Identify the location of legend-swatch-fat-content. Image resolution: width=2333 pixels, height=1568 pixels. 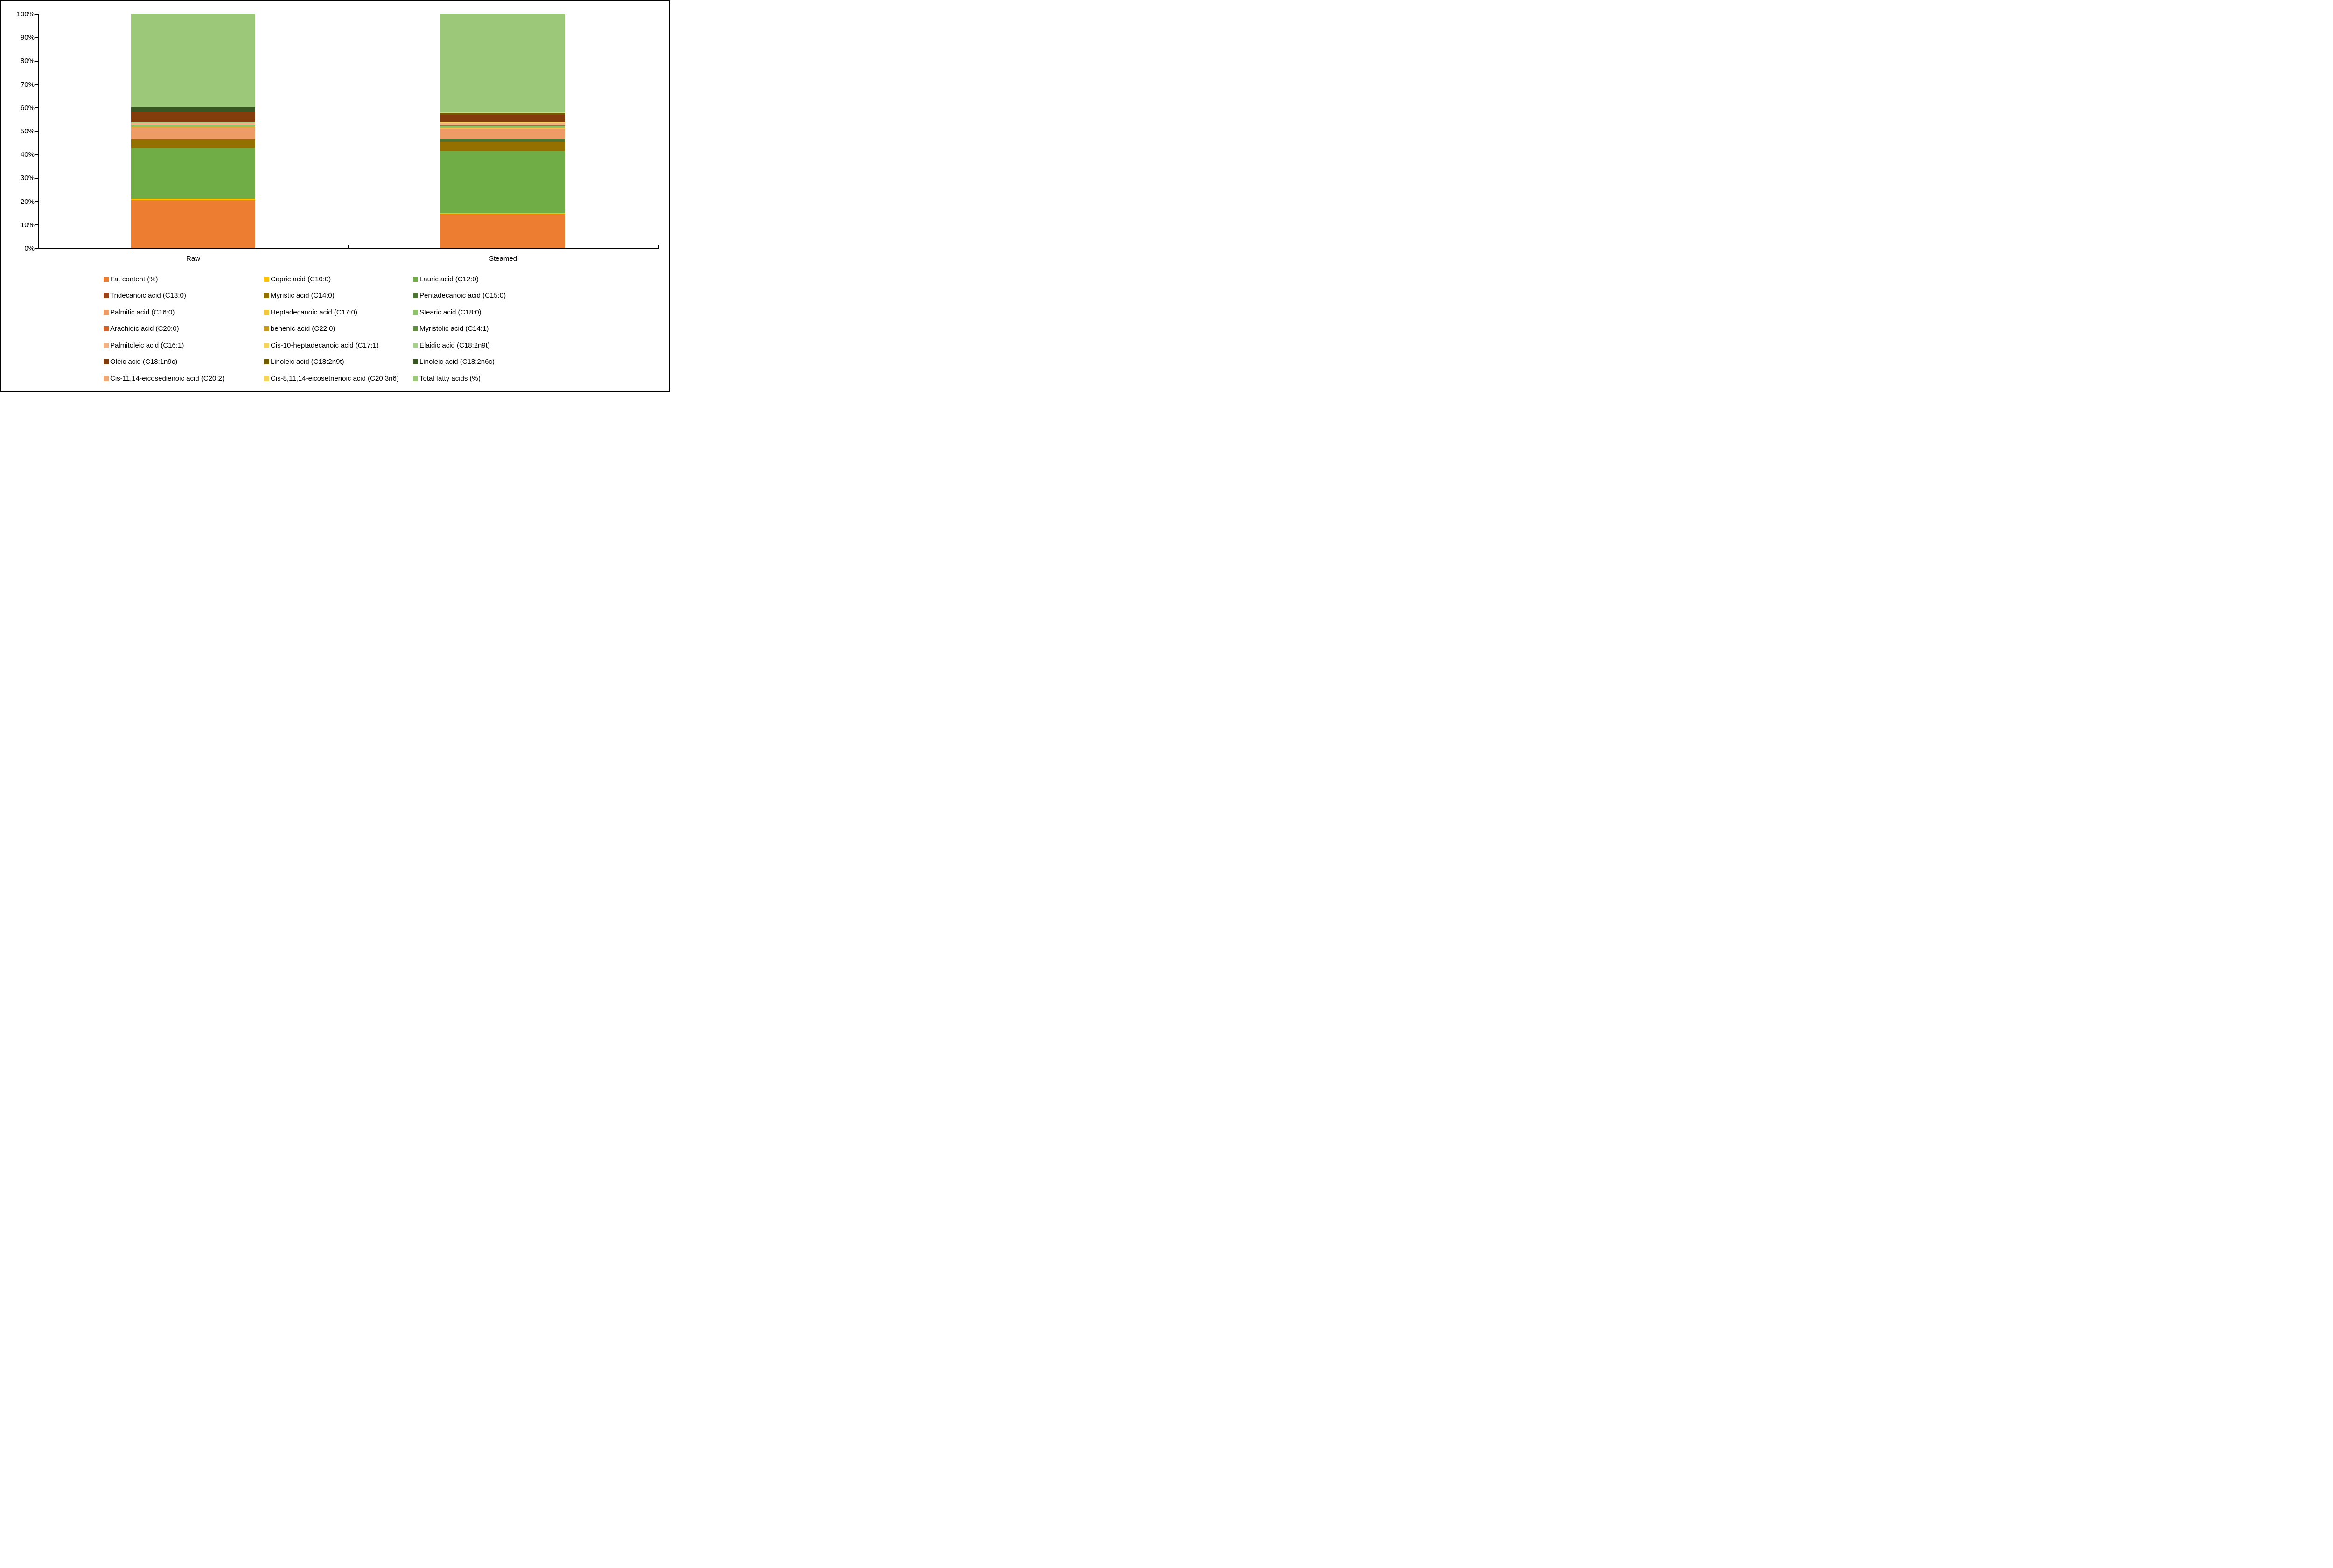
(106, 279).